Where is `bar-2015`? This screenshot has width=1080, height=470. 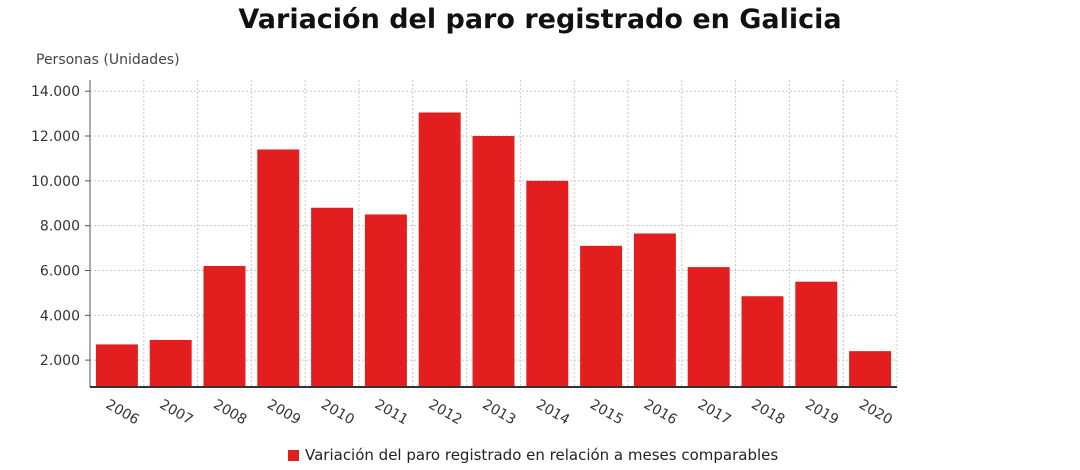
bar-2015 is located at coordinates (601, 316).